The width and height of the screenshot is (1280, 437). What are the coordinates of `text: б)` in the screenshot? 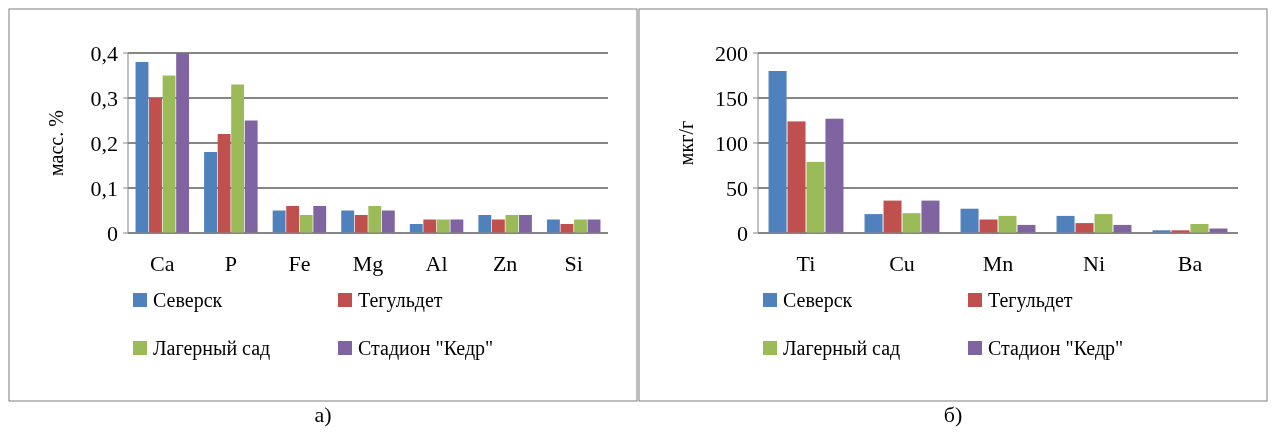 It's located at (953, 414).